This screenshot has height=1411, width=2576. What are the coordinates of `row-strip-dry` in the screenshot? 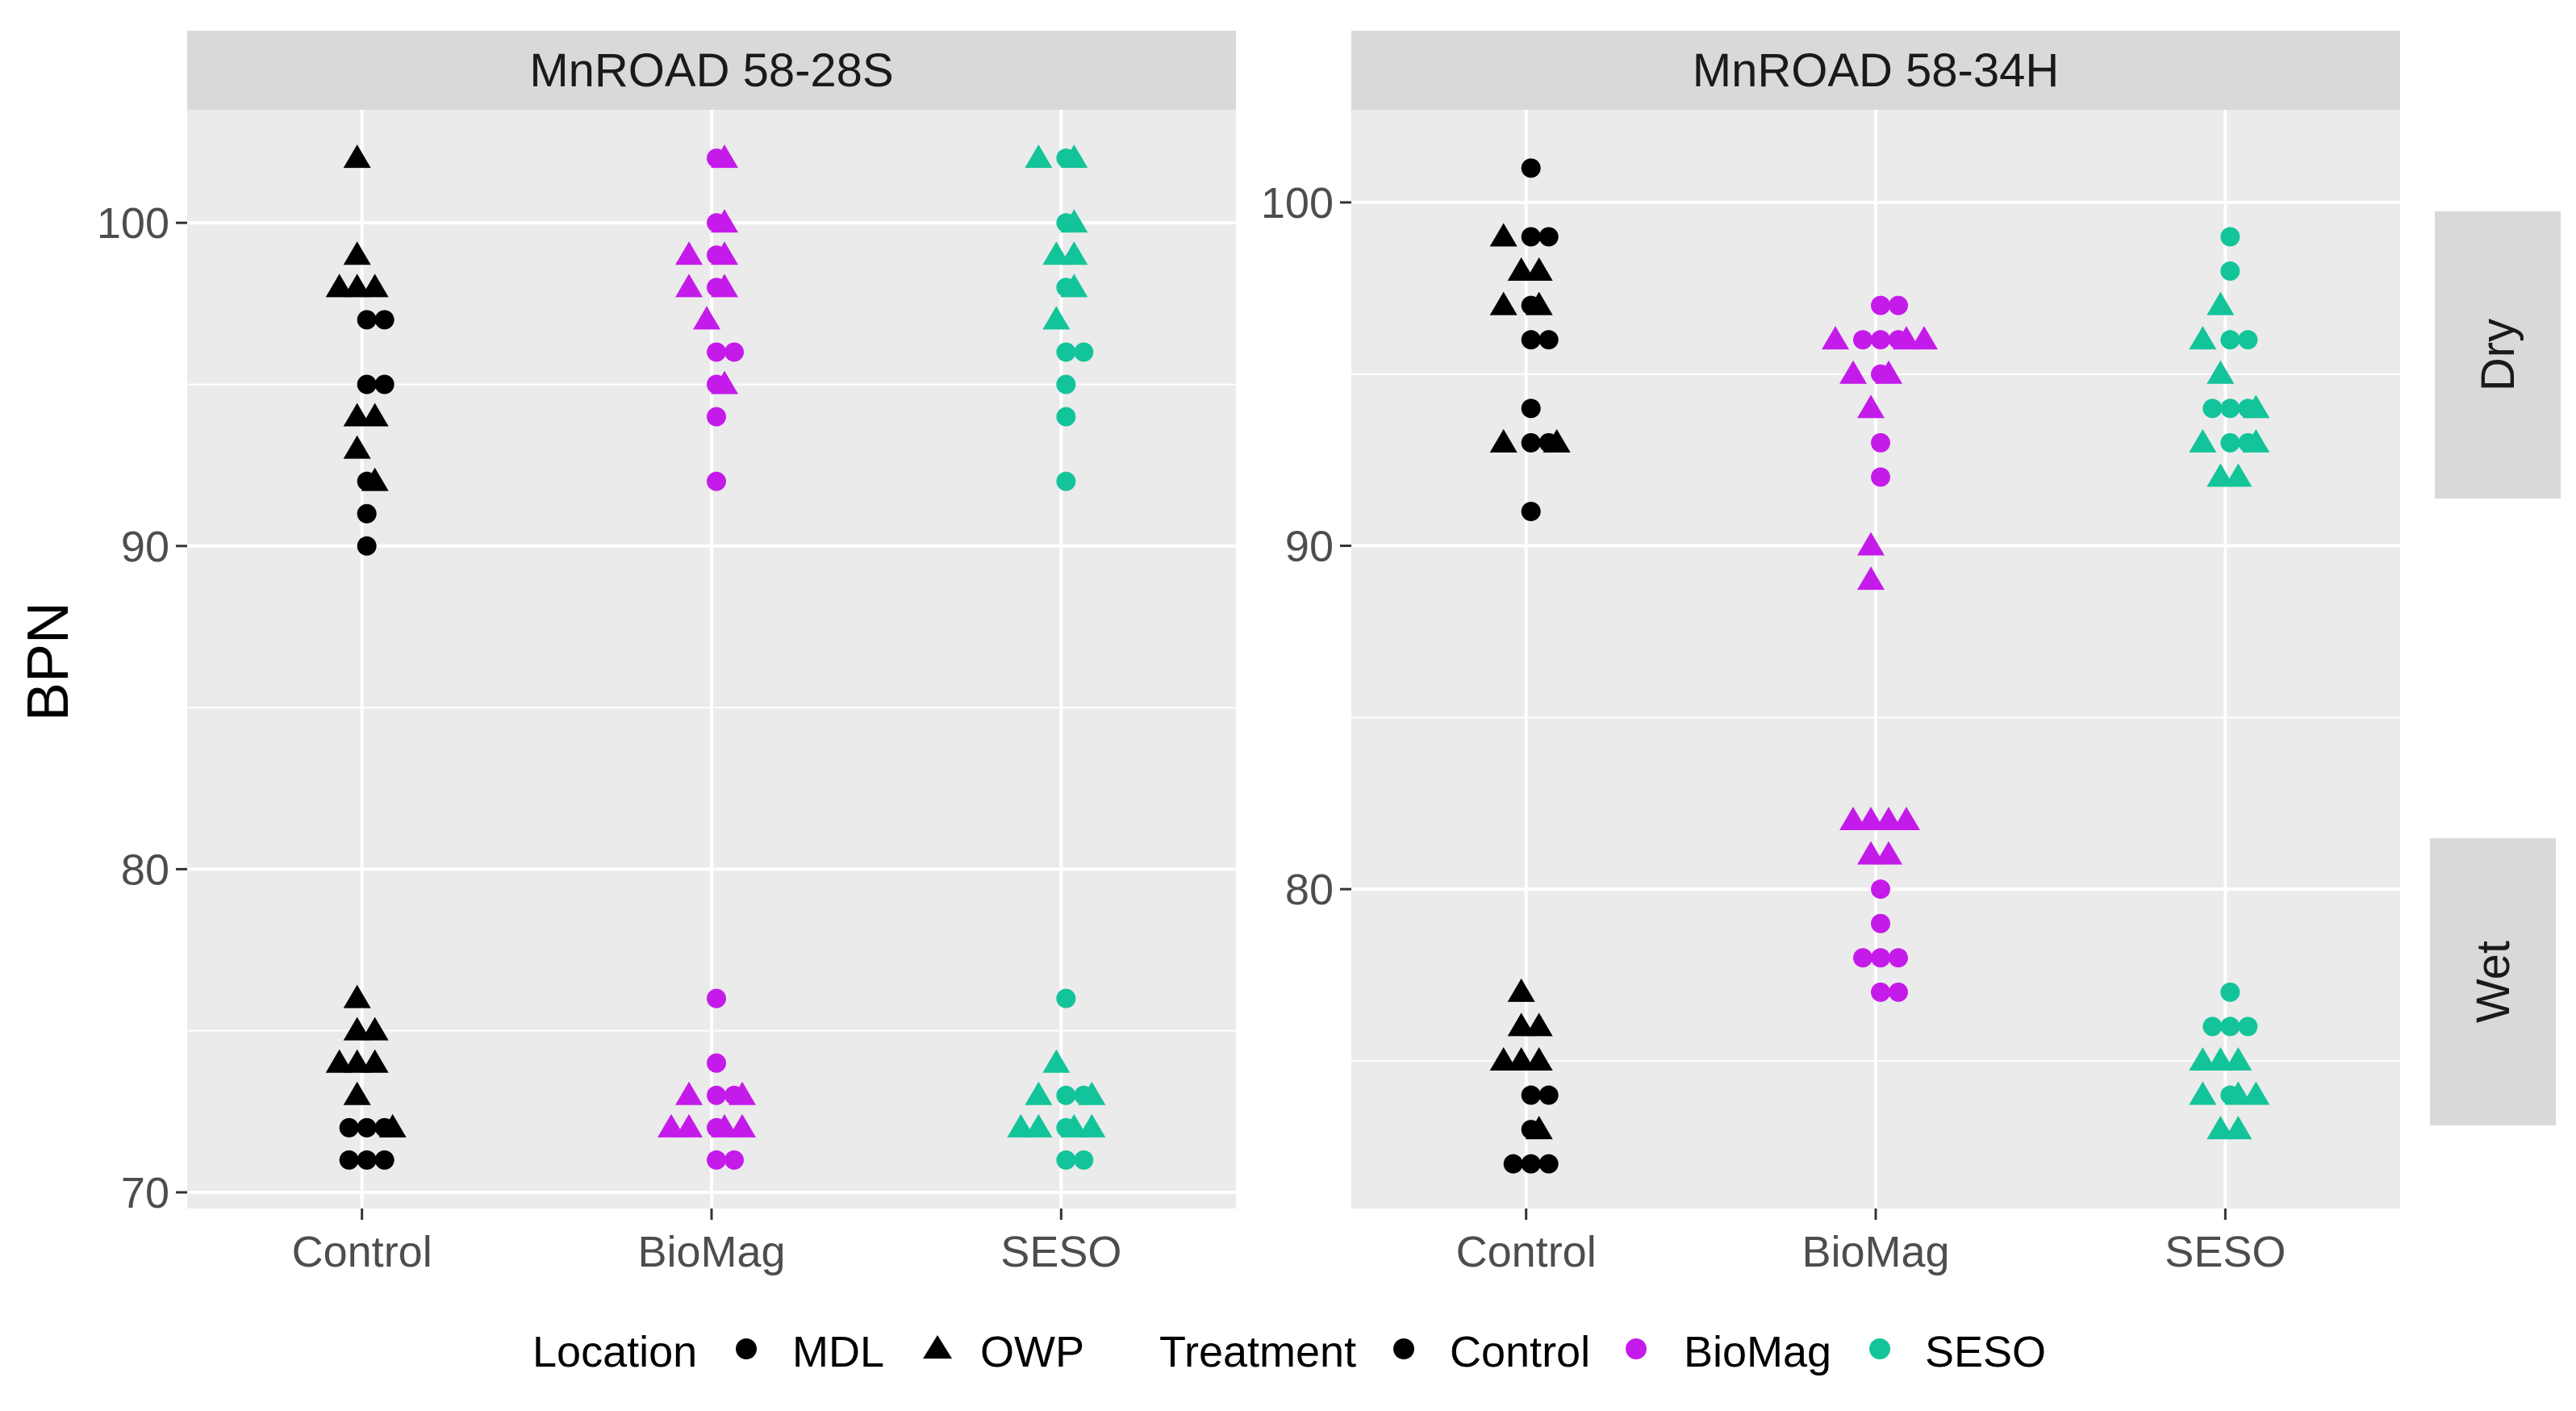 It's located at (2498, 355).